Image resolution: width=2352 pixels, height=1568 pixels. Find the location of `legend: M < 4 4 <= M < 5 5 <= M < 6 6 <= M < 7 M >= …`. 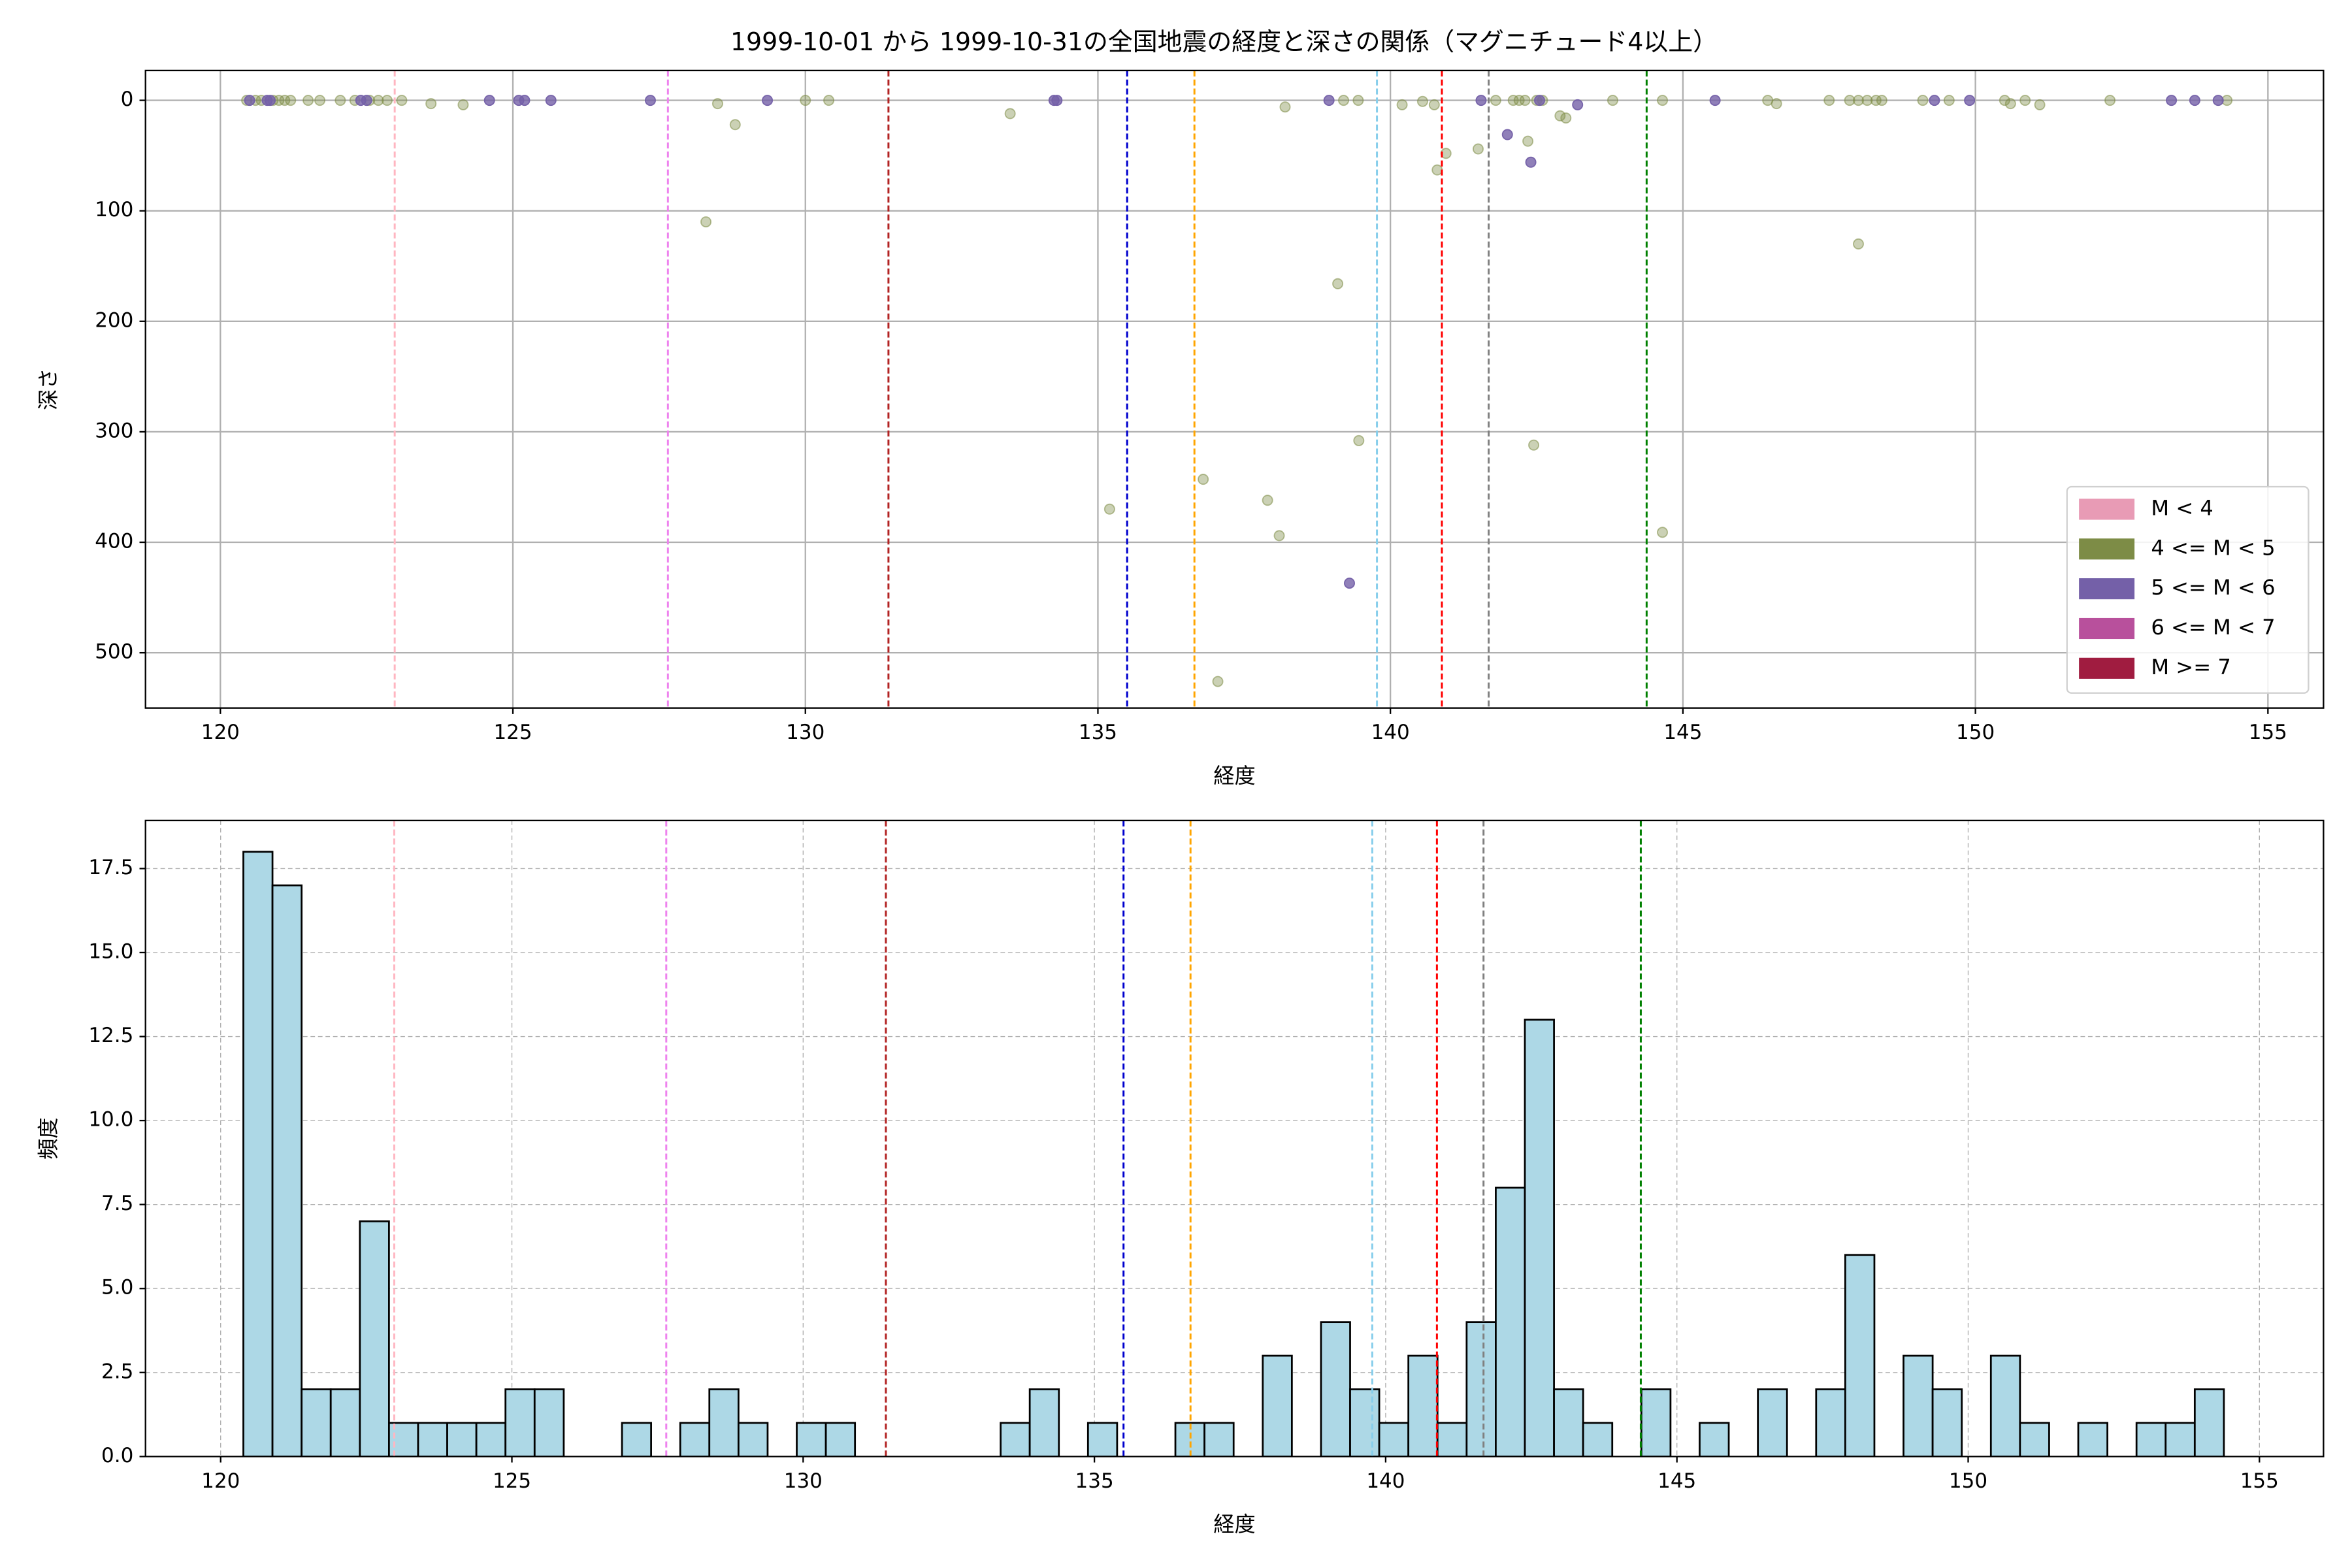

legend: M < 4 4 <= M < 5 5 <= M < 6 6 <= M < 7 M >= … is located at coordinates (2188, 589).